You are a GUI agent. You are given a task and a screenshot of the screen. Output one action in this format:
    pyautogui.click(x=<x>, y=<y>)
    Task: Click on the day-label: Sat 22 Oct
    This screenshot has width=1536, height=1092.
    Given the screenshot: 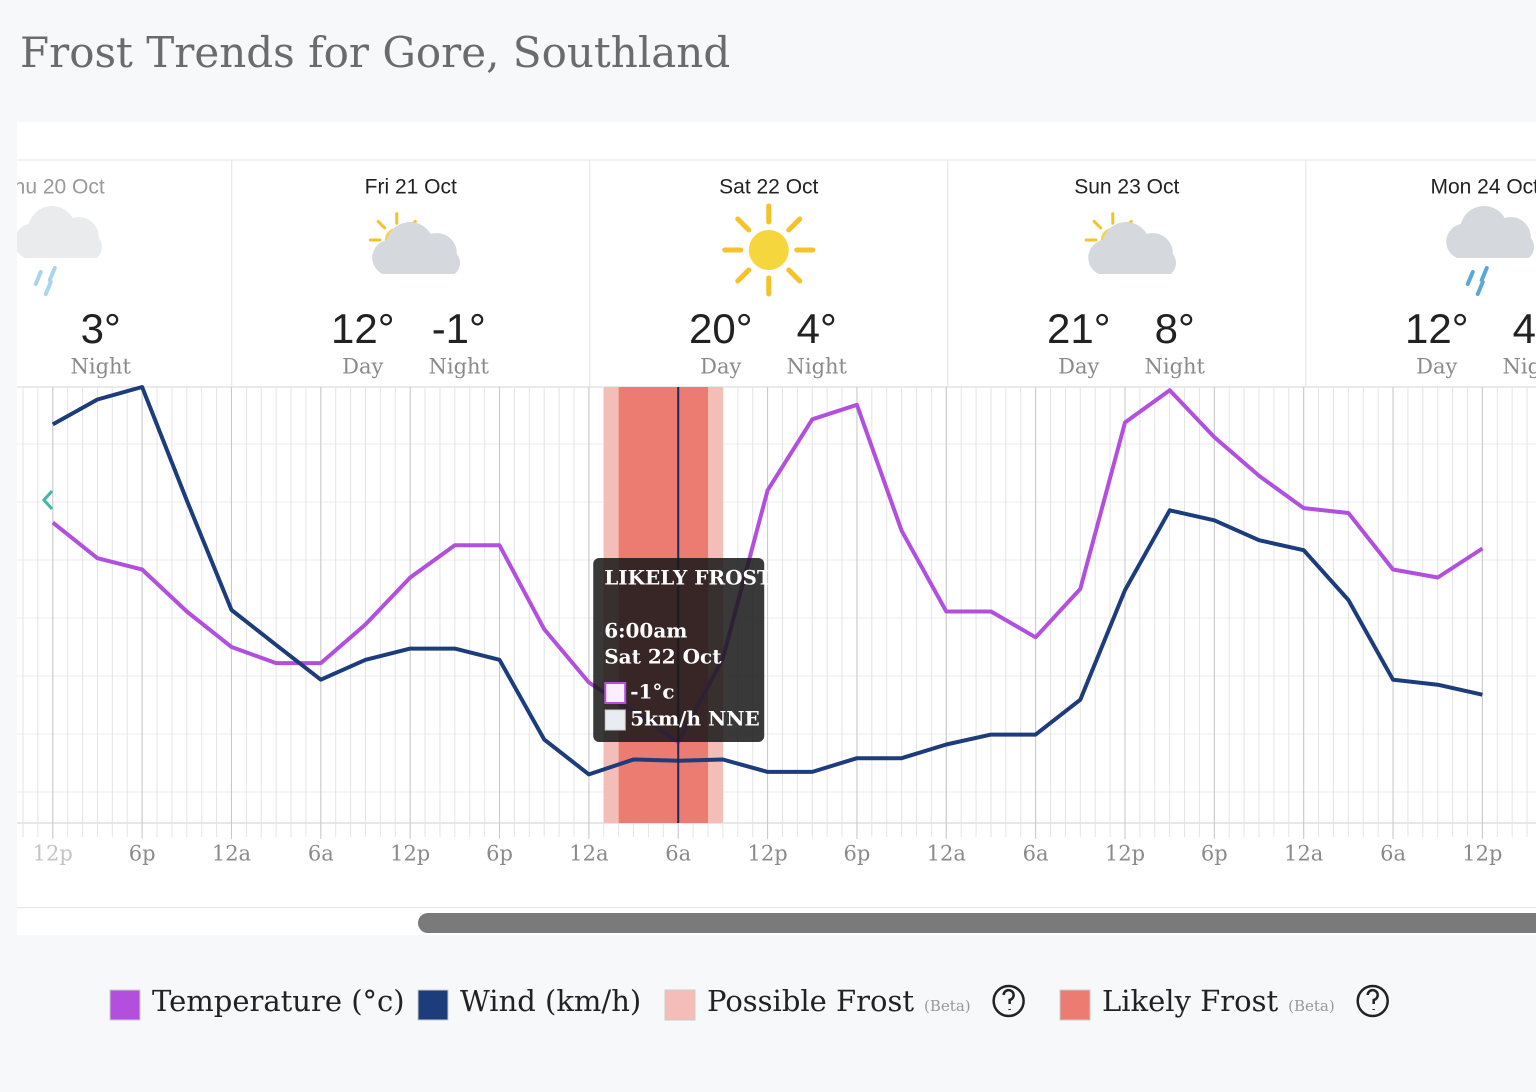 What is the action you would take?
    pyautogui.click(x=768, y=187)
    